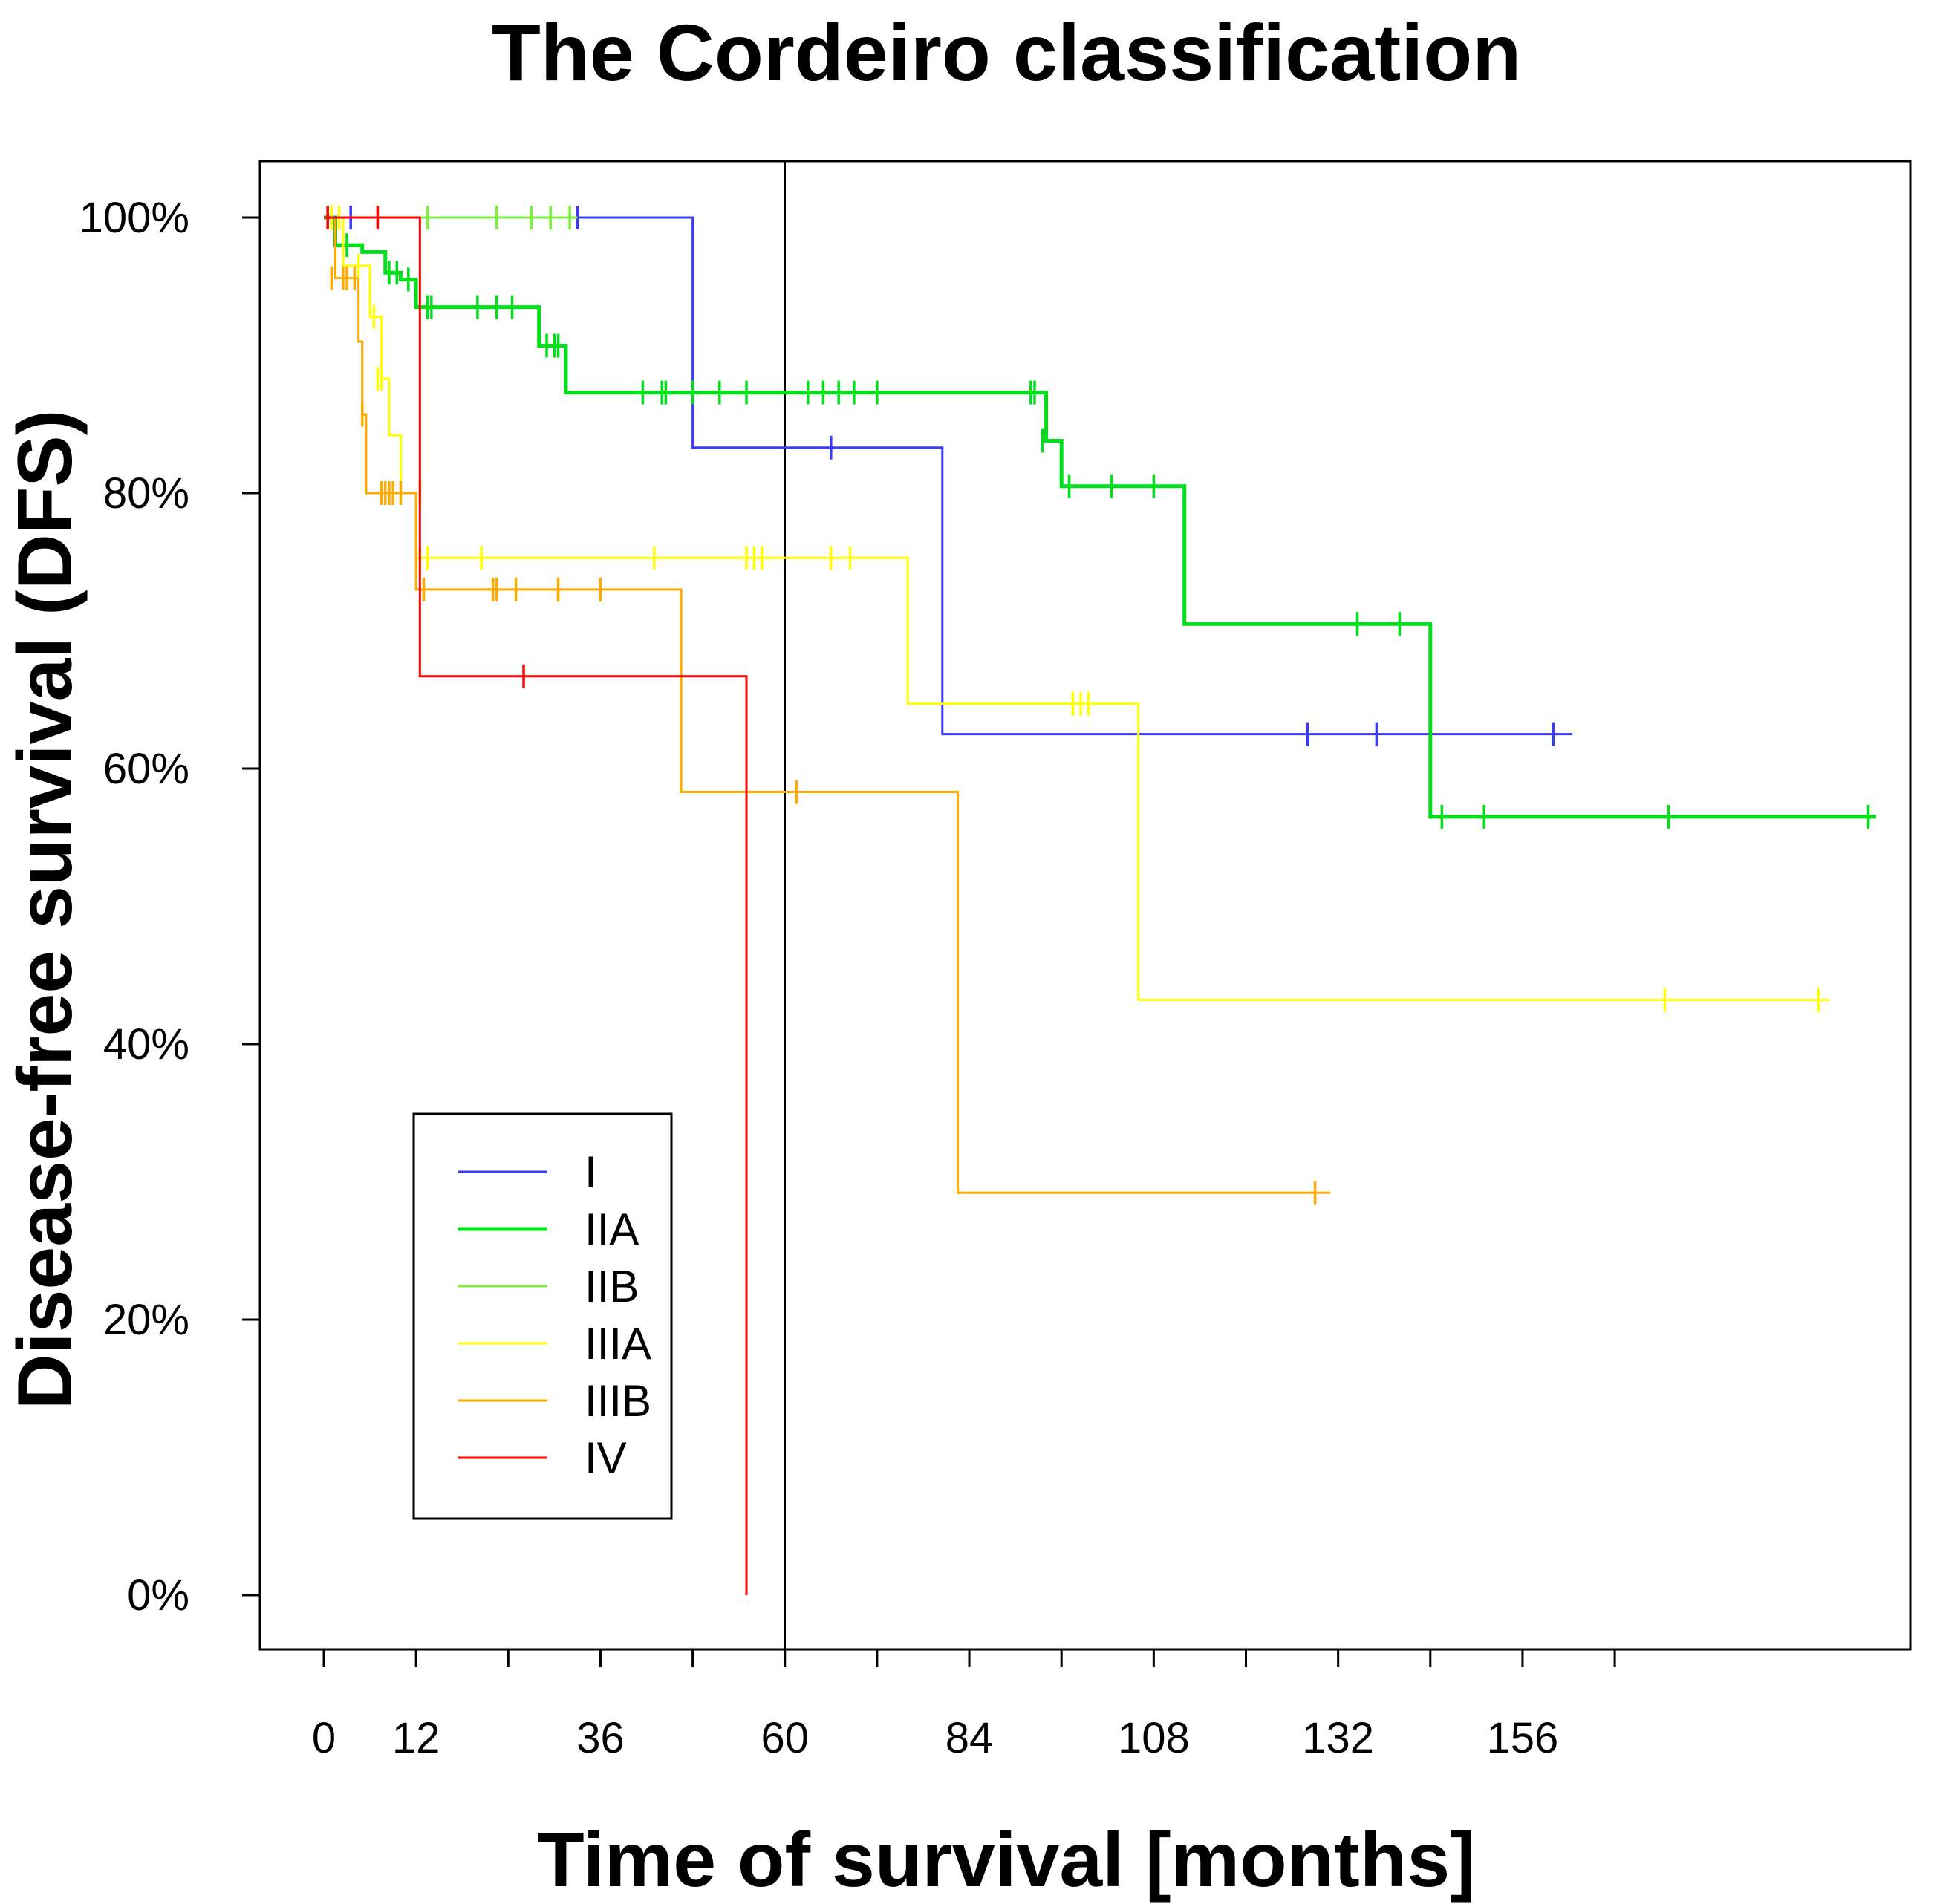 This screenshot has height=1904, width=1940. Describe the element at coordinates (606, 1458) in the screenshot. I see `legend-iv-label: IV` at that location.